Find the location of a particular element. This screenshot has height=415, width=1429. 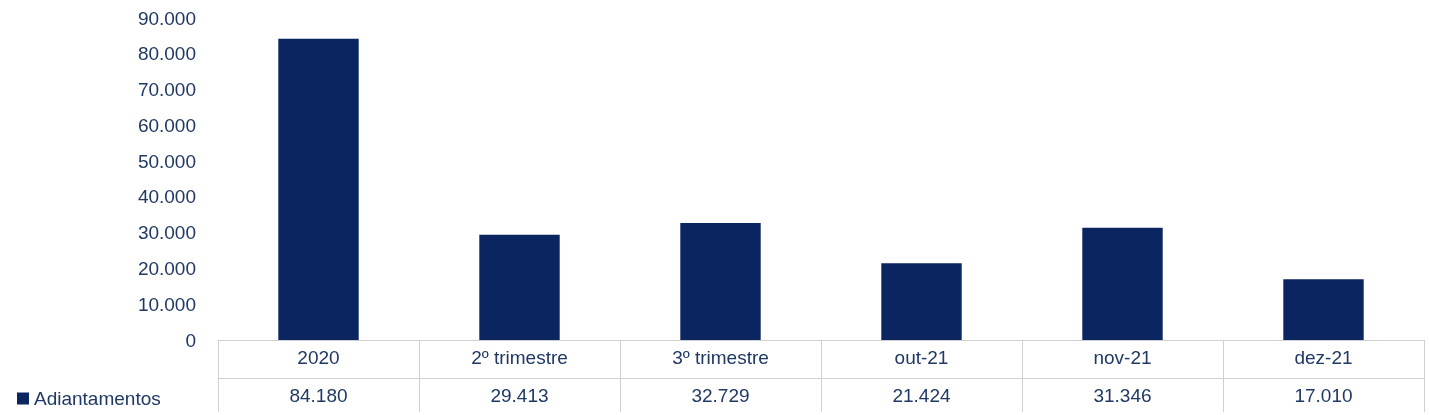

y-tick-label: 90.000 is located at coordinates (166, 18).